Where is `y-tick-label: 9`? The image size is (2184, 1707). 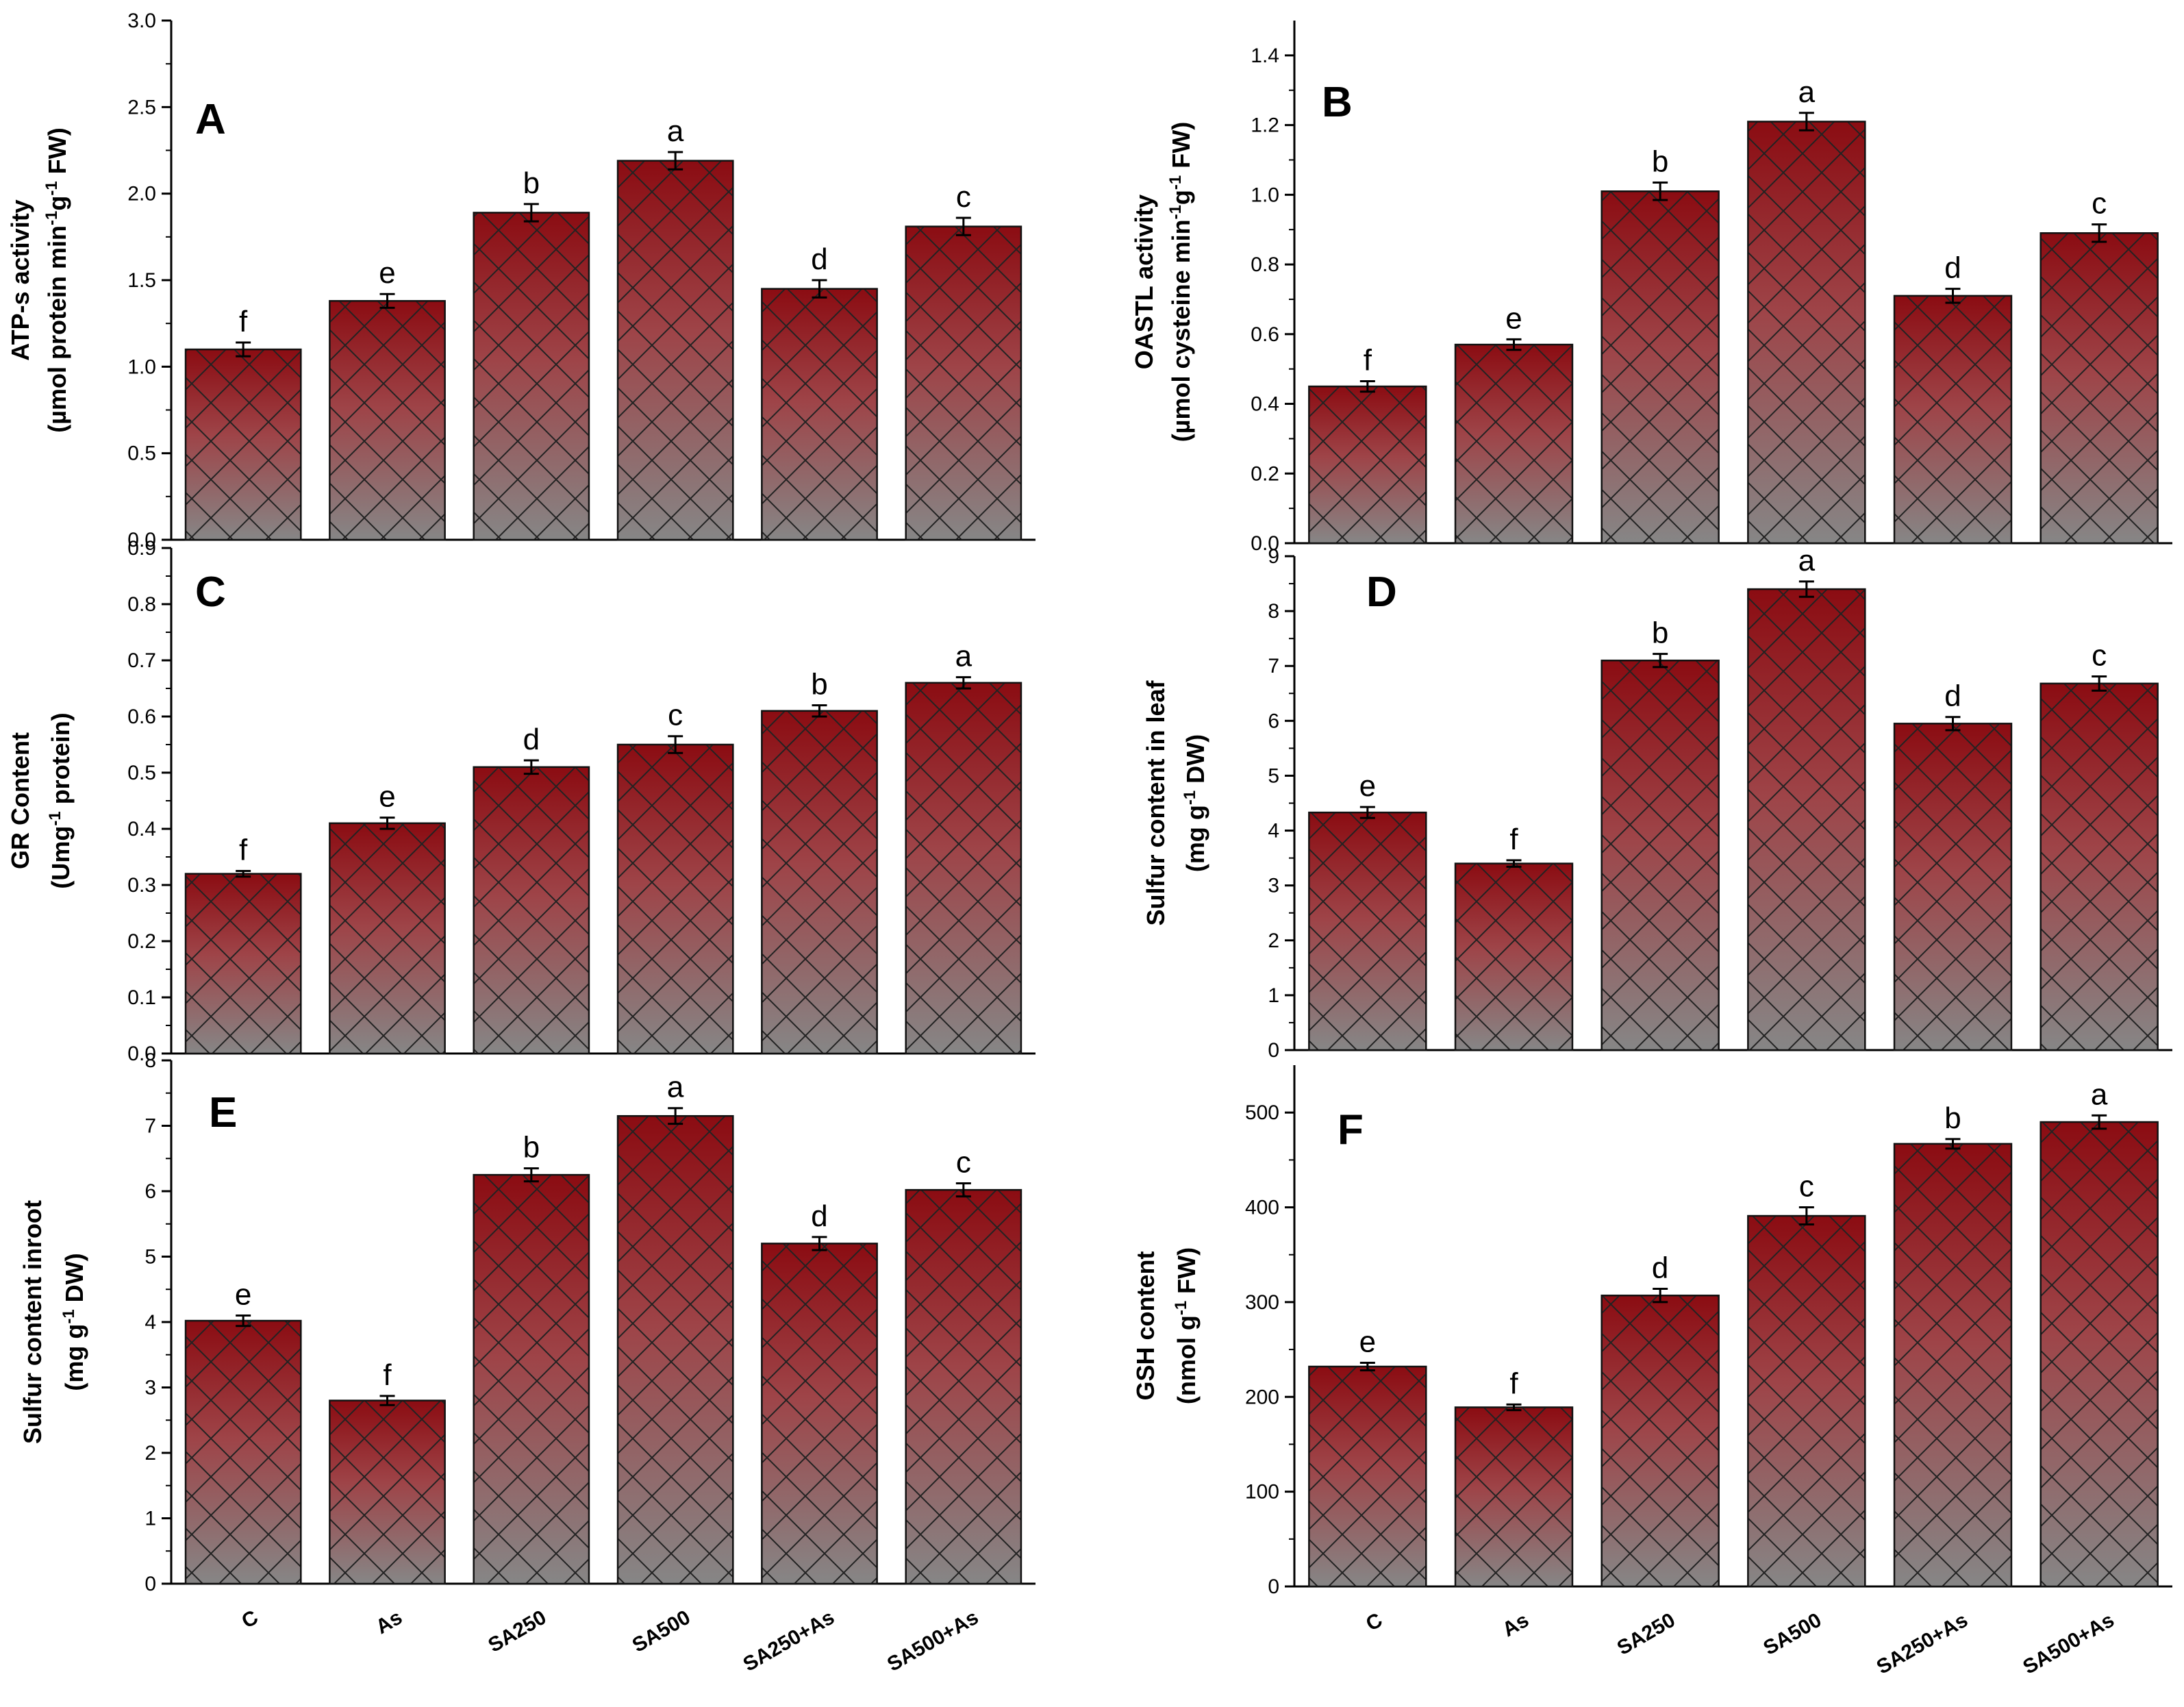 y-tick-label: 9 is located at coordinates (1273, 556).